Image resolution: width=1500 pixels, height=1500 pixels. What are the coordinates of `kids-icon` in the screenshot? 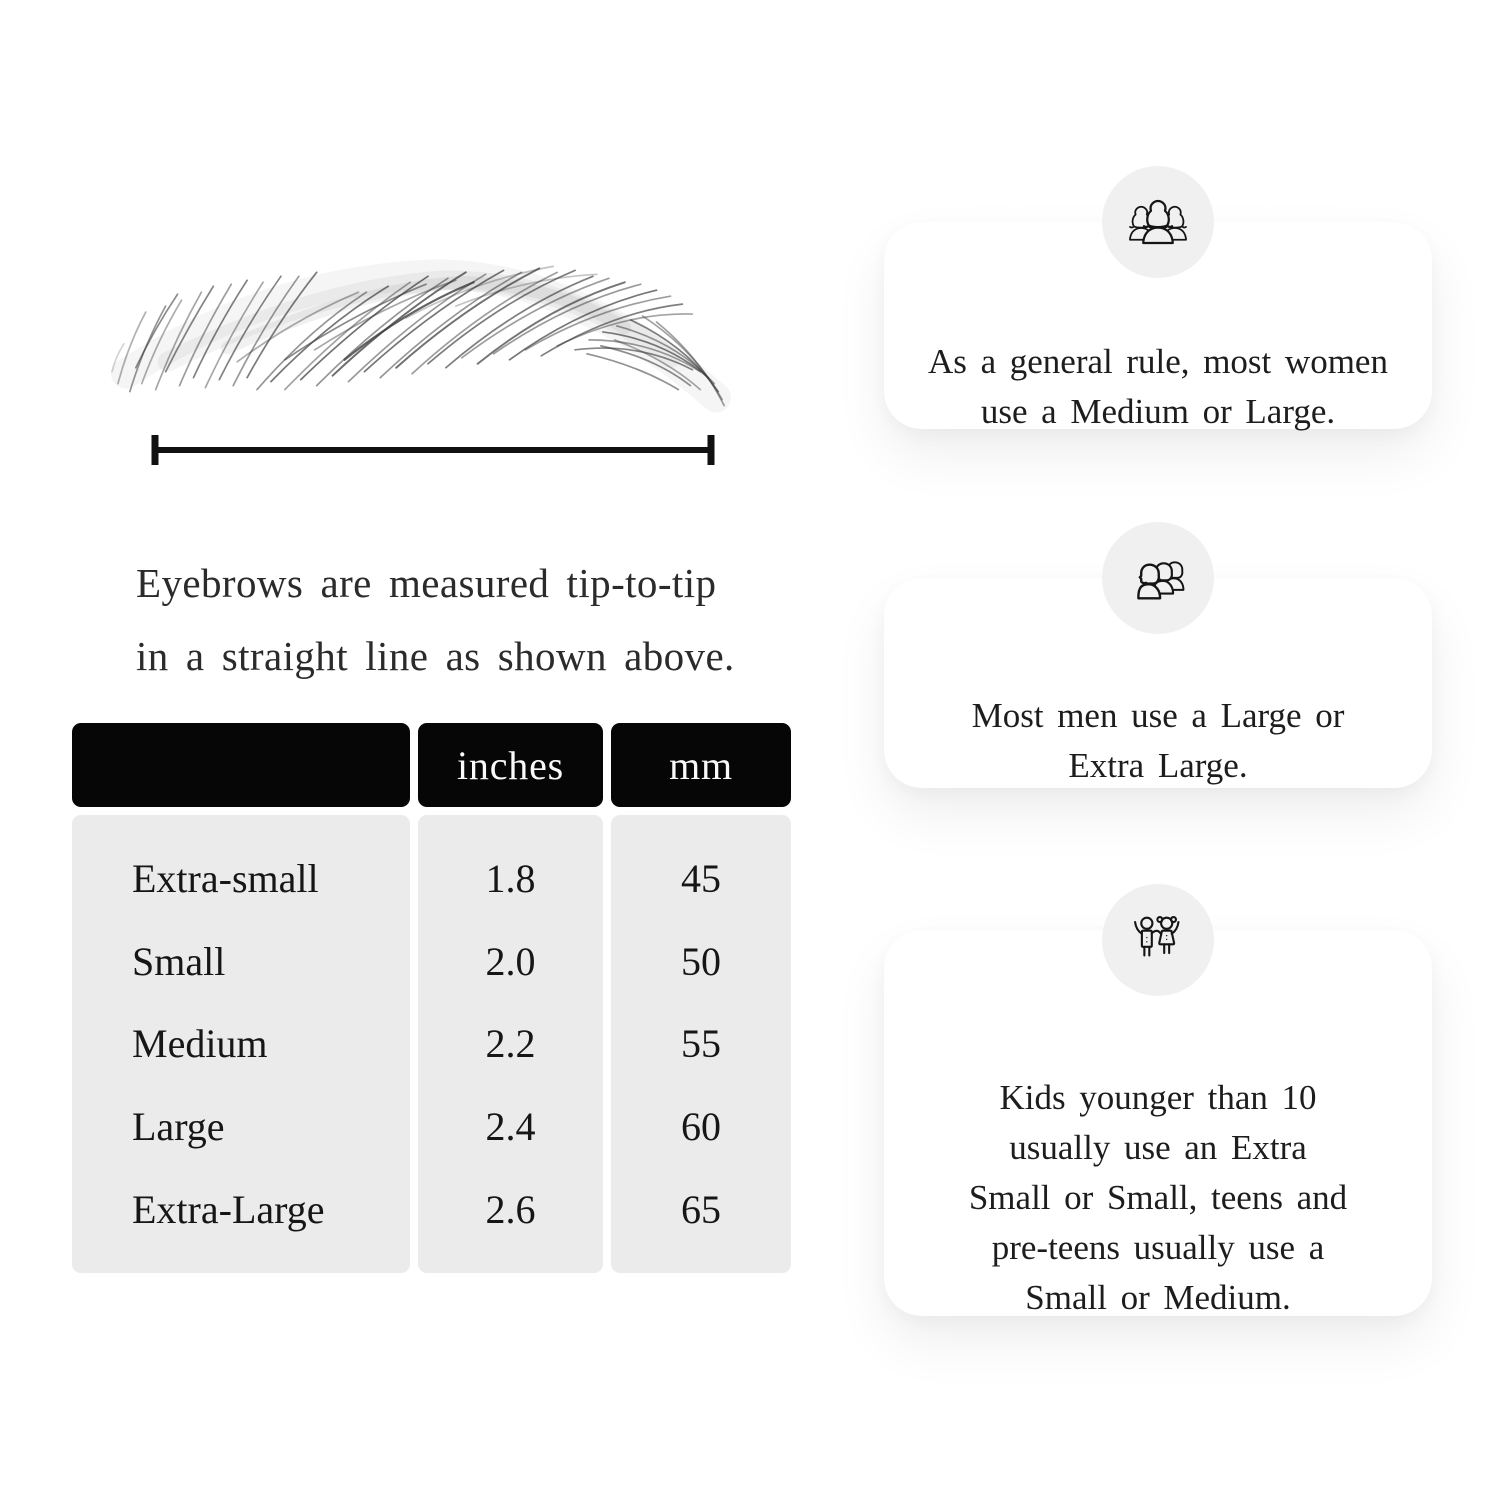 It's located at (1157, 936).